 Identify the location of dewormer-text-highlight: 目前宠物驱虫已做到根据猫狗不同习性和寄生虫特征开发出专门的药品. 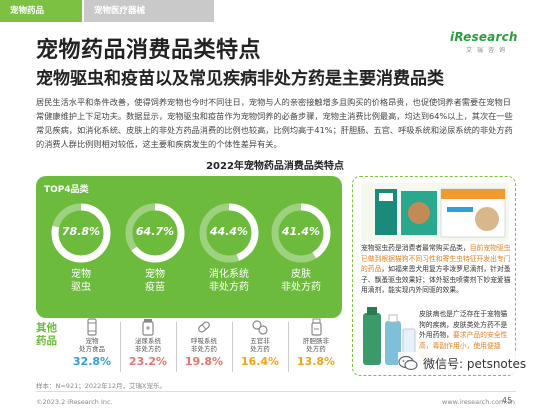
(436, 258).